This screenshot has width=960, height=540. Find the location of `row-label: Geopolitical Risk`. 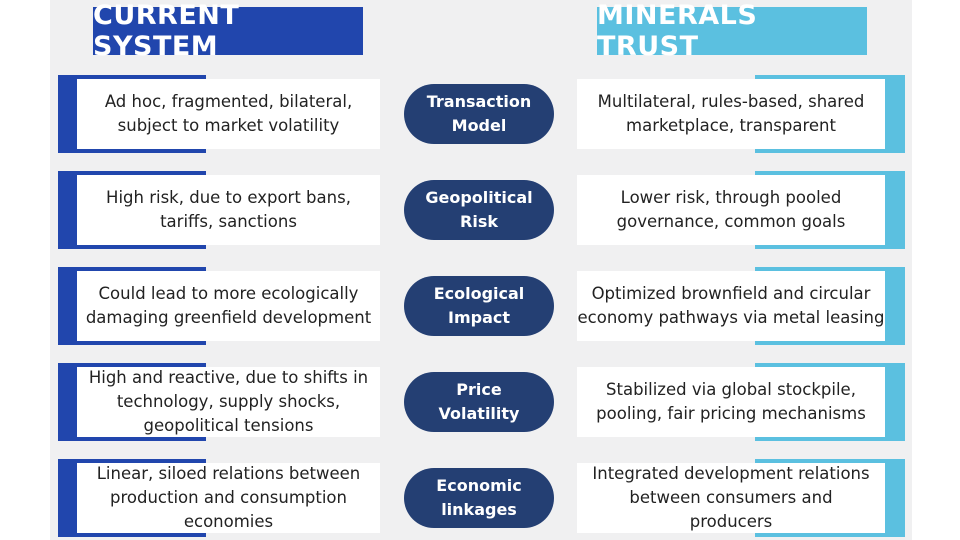

row-label: Geopolitical Risk is located at coordinates (479, 210).